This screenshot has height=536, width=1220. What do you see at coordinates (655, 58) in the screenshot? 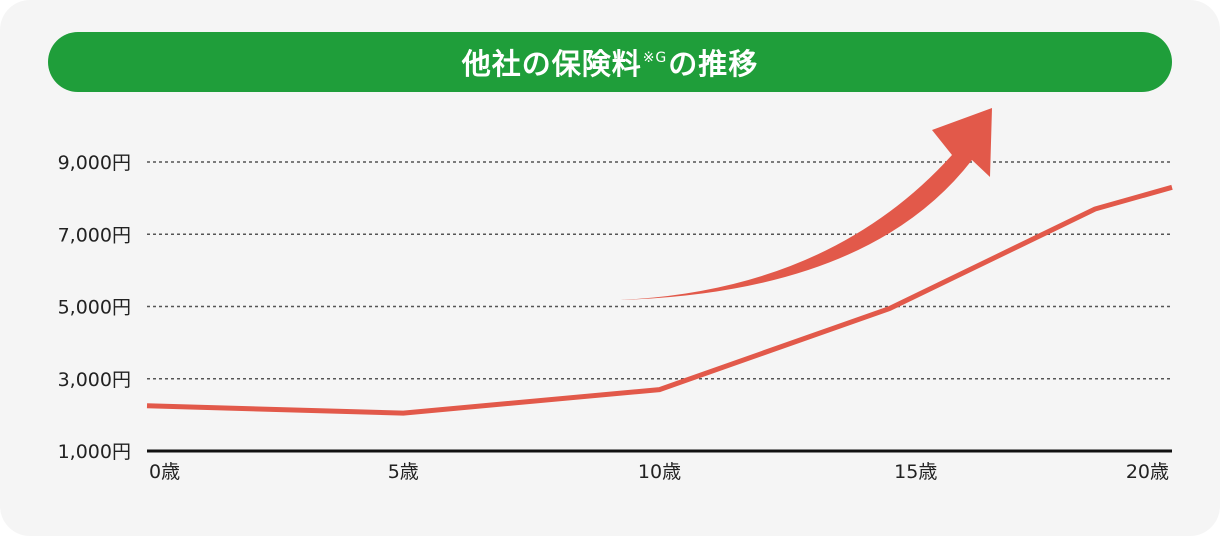
I see `title-footnote-mark: ※G` at bounding box center [655, 58].